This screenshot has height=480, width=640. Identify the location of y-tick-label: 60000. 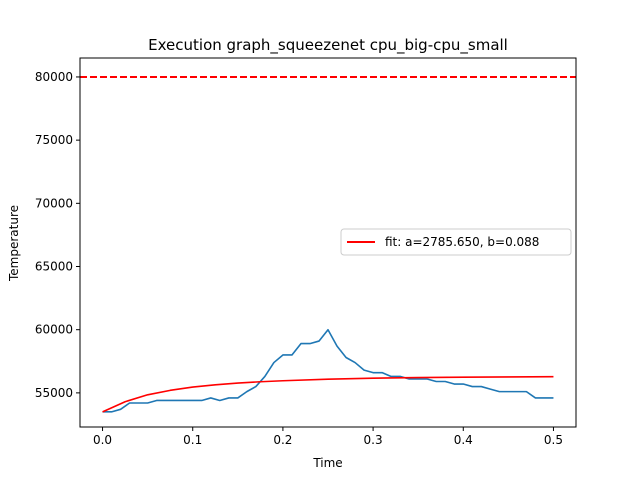
(54, 330).